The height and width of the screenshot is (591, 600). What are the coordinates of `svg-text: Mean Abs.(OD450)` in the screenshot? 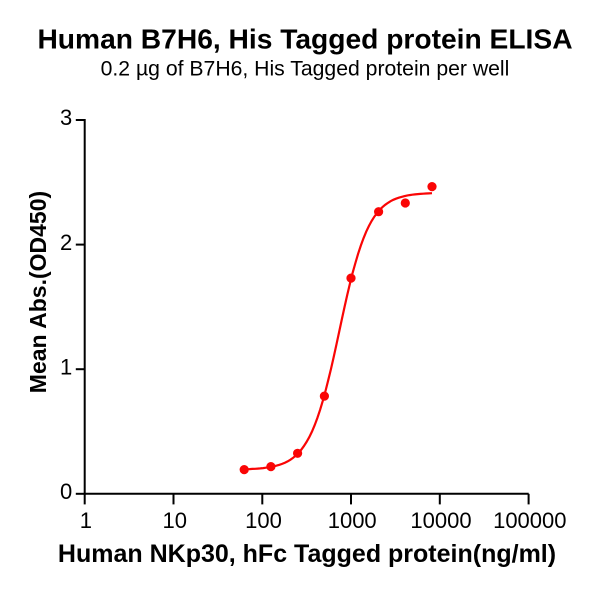 It's located at (38, 292).